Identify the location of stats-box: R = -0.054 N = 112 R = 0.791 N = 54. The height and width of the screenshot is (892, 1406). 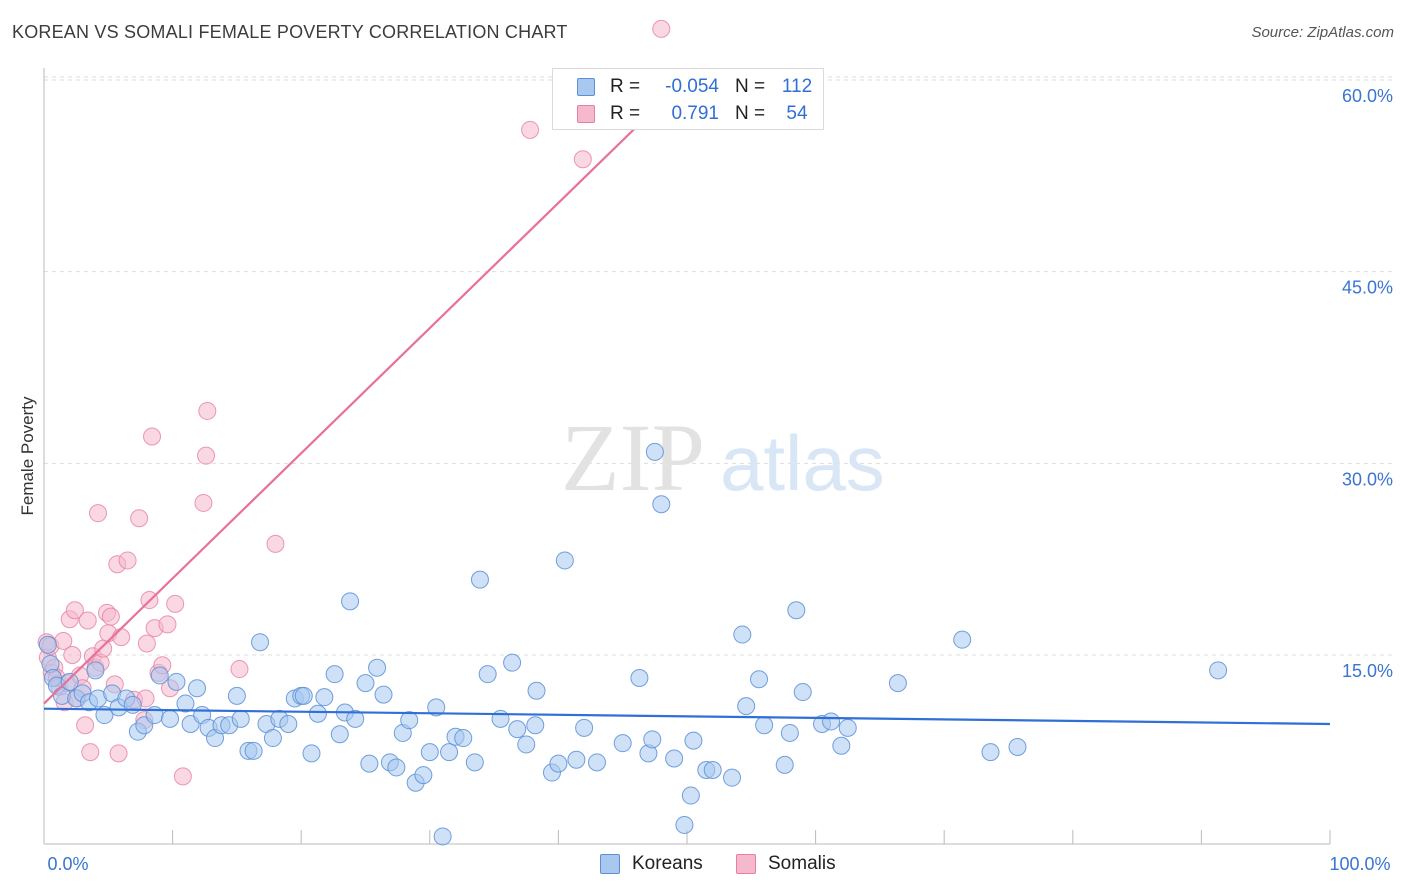
(688, 99).